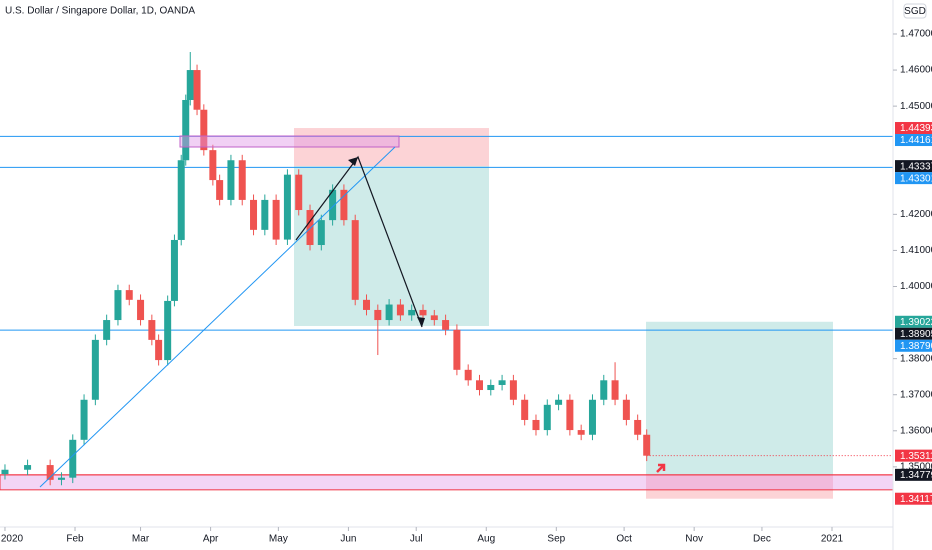 Image resolution: width=932 pixels, height=550 pixels. What do you see at coordinates (141, 539) in the screenshot?
I see `x-tick-label: Mar` at bounding box center [141, 539].